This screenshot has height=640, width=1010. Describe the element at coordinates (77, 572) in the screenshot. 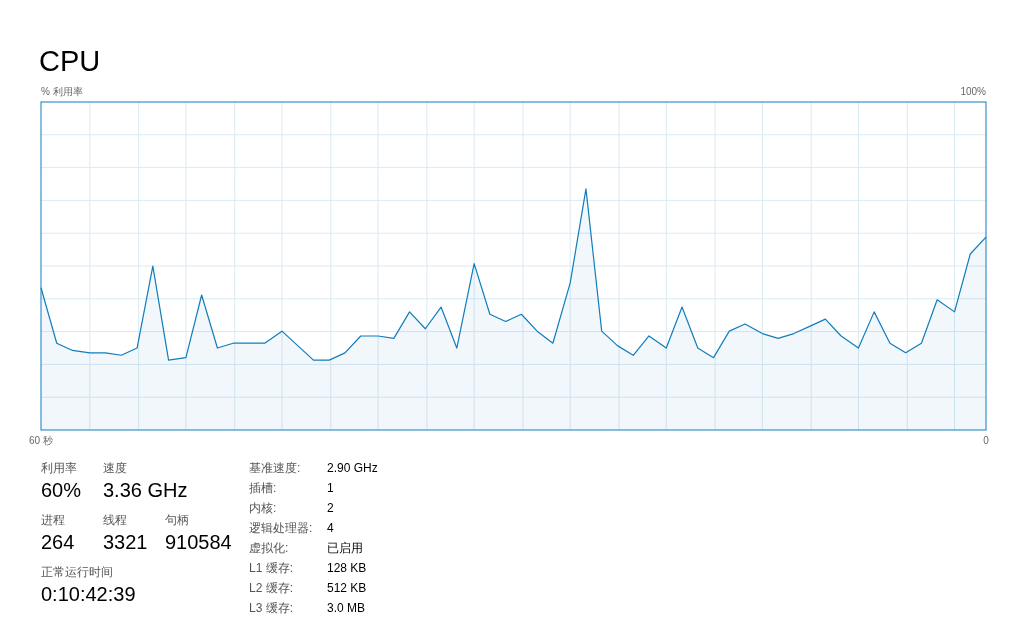

I see `text: 正常运行时间` at that location.